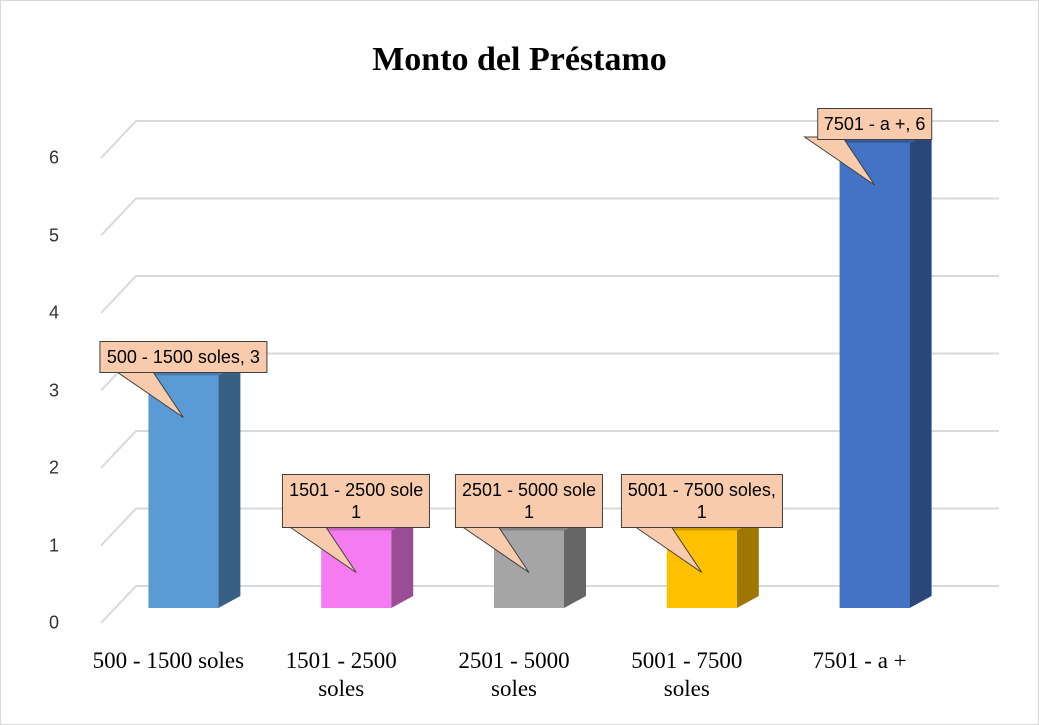 The image size is (1039, 725). Describe the element at coordinates (874, 124) in the screenshot. I see `data-label: 7501 - a +, 6` at that location.